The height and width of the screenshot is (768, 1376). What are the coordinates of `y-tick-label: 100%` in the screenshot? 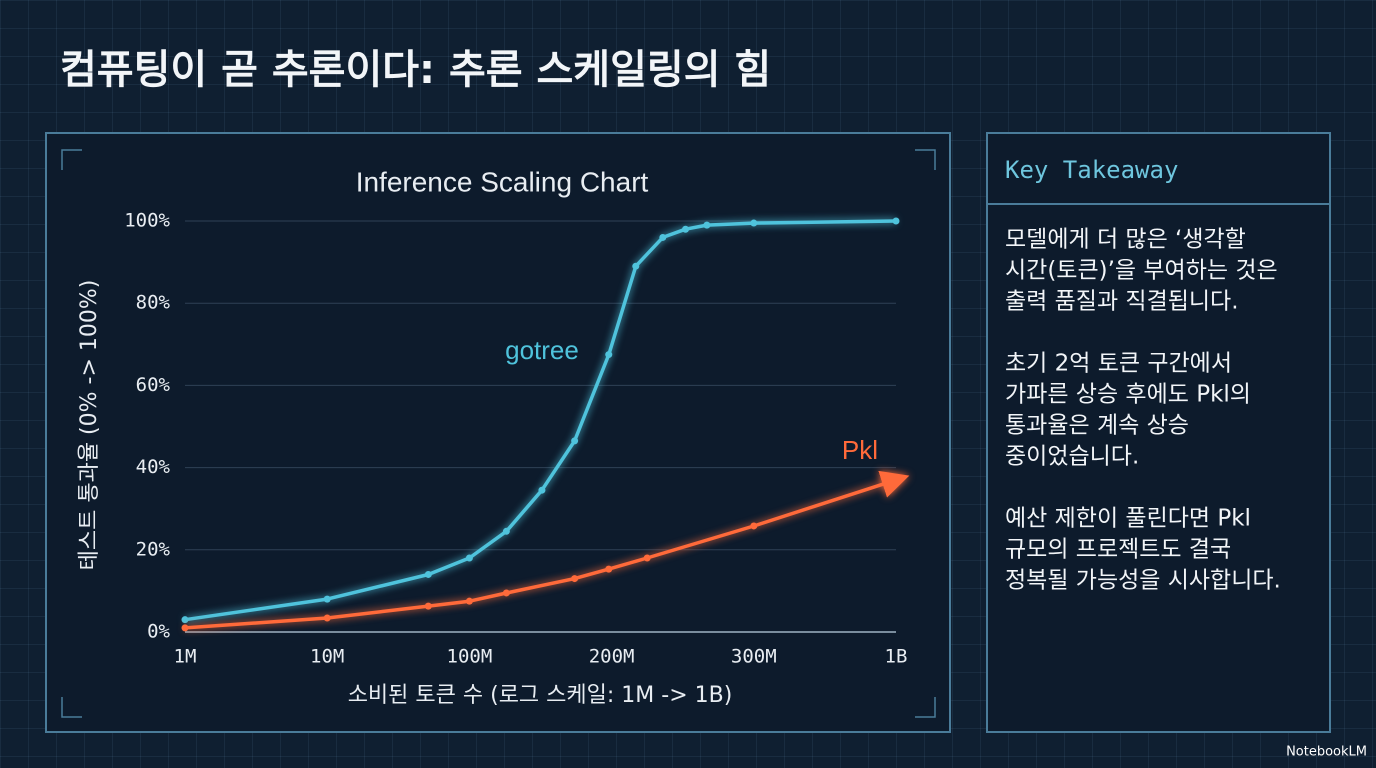 It's located at (147, 221).